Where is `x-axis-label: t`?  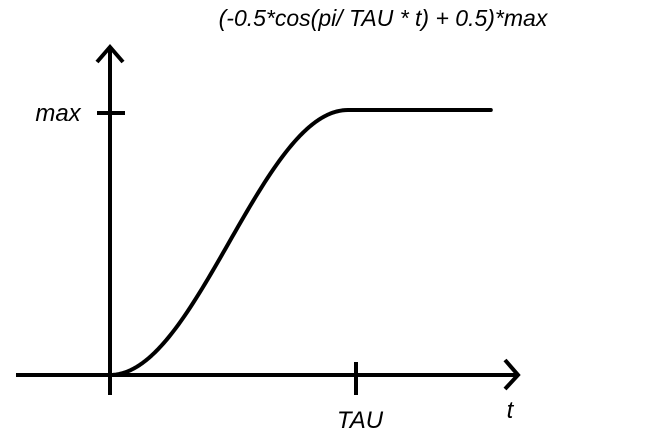
x-axis-label: t is located at coordinates (511, 410).